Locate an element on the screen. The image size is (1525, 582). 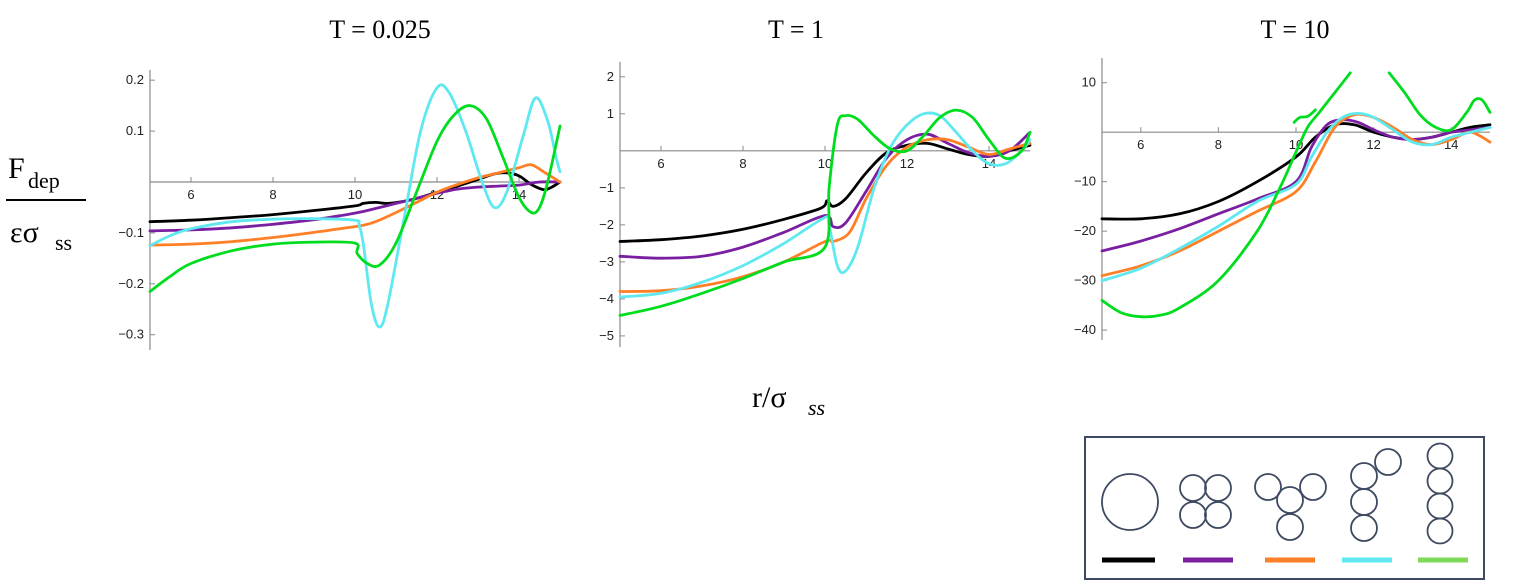
y-tick-label: 1 is located at coordinates (610, 113).